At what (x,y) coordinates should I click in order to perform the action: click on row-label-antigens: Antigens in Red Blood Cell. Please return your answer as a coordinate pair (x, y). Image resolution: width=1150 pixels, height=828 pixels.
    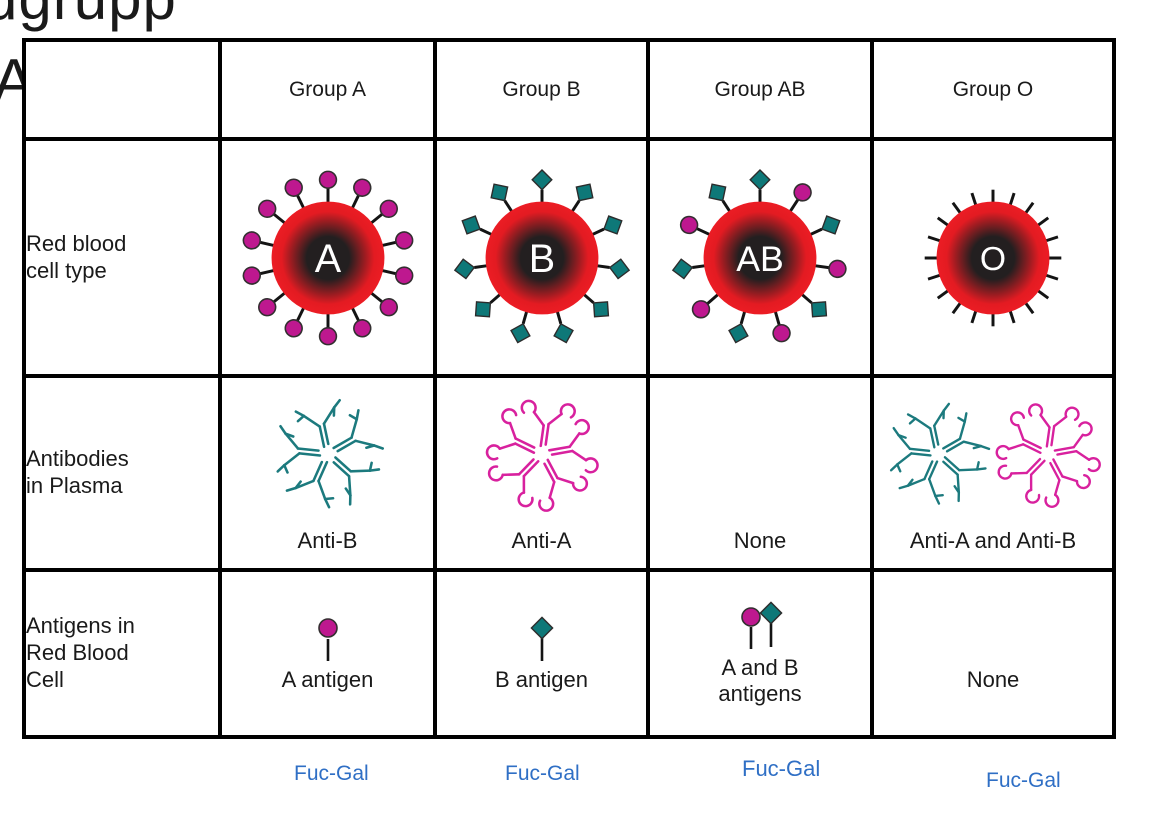
    Looking at the image, I should click on (122, 653).